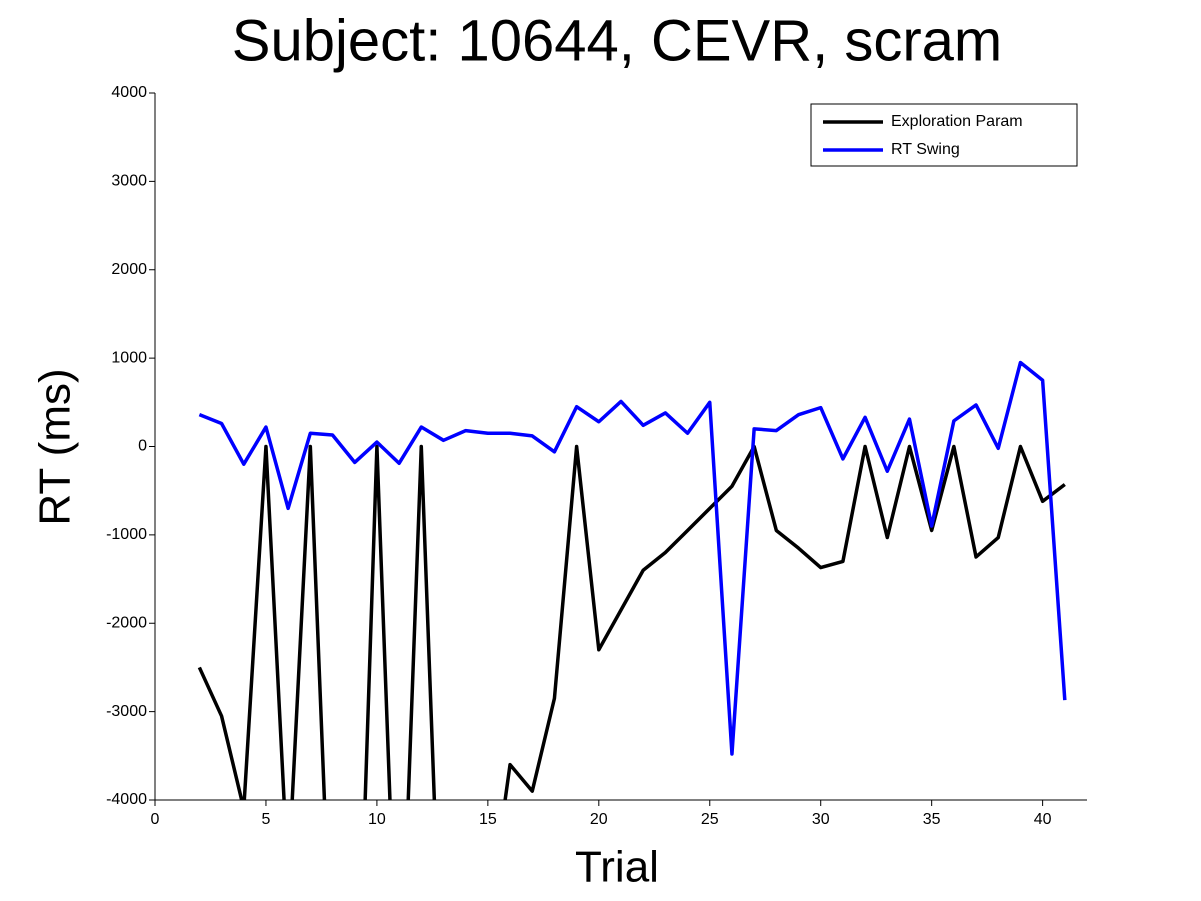  What do you see at coordinates (599, 819) in the screenshot?
I see `x-tick-label: 20` at bounding box center [599, 819].